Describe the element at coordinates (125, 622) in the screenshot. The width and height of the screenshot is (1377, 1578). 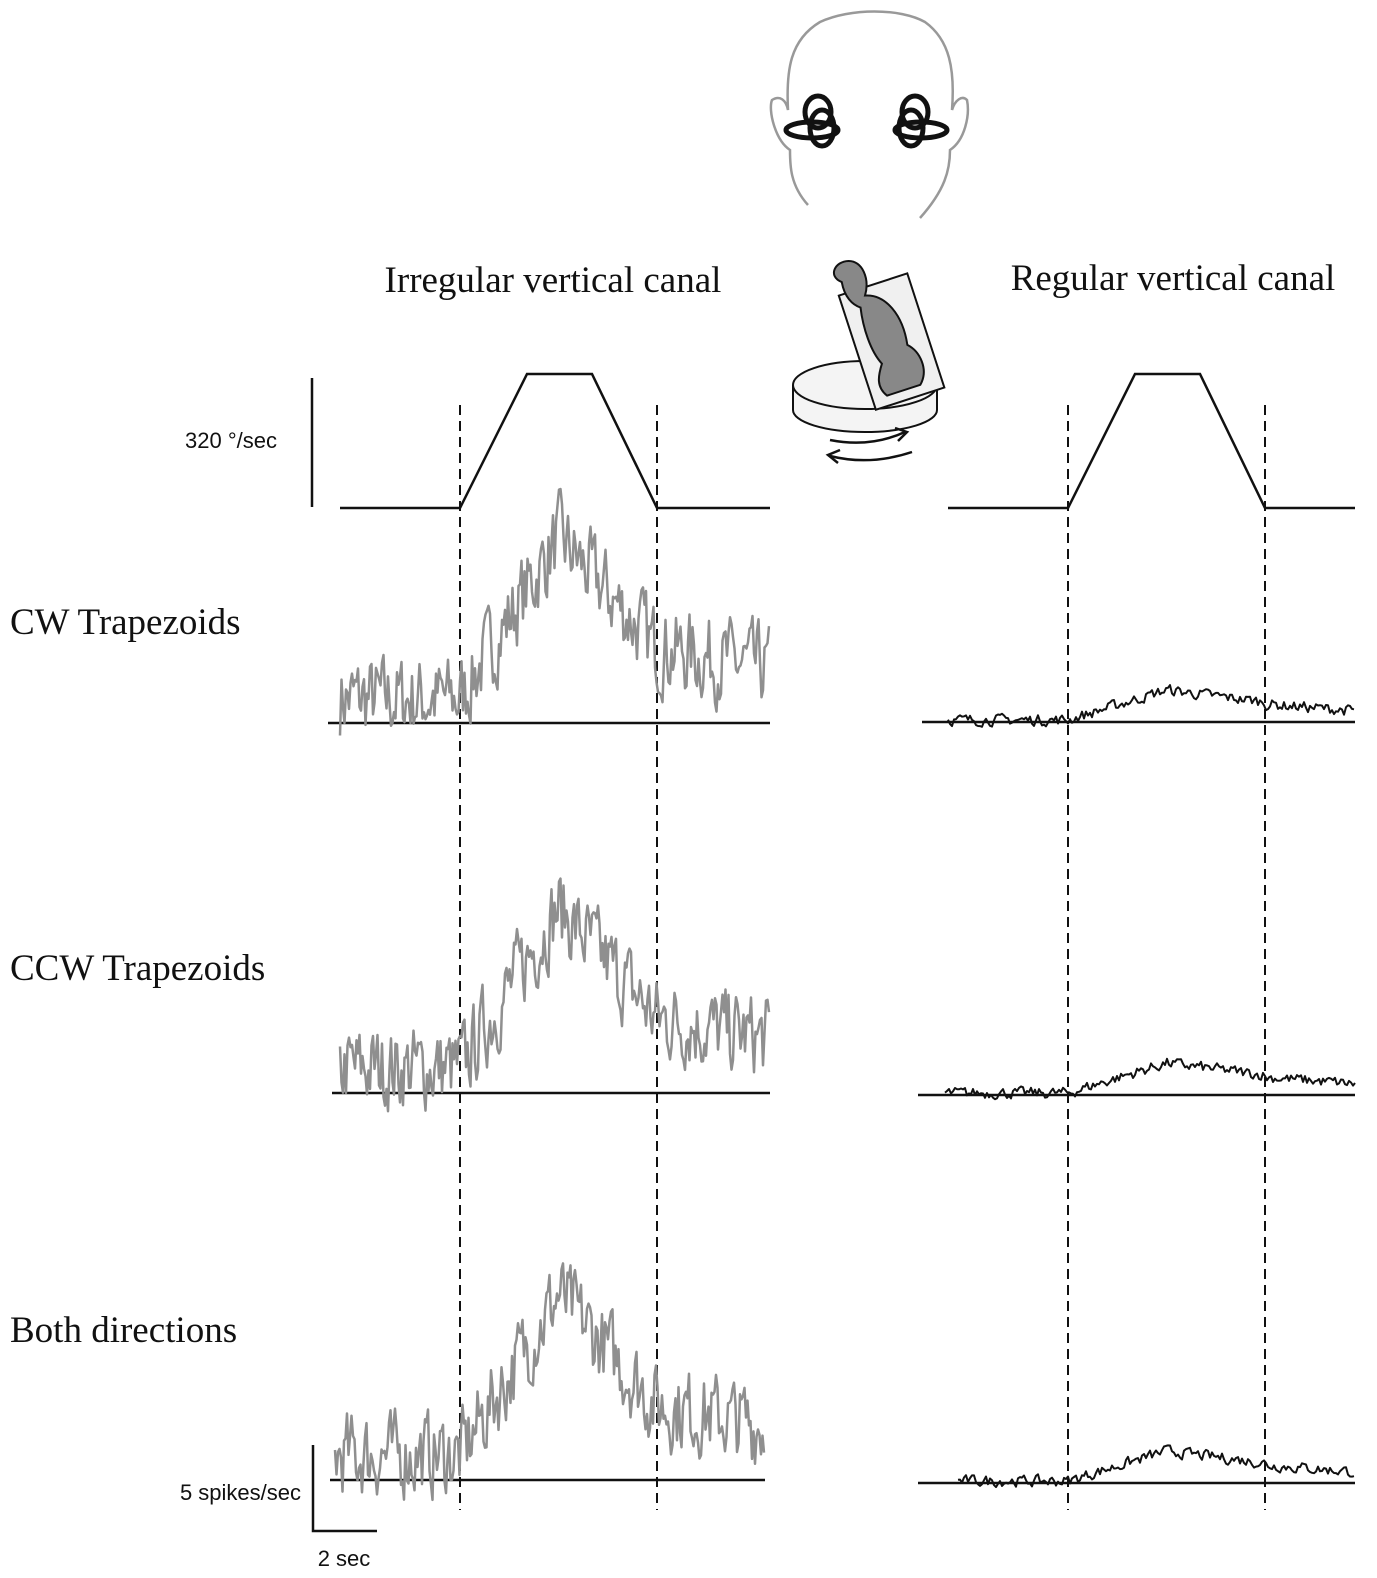
I see `row-label: CW Trapezoids` at that location.